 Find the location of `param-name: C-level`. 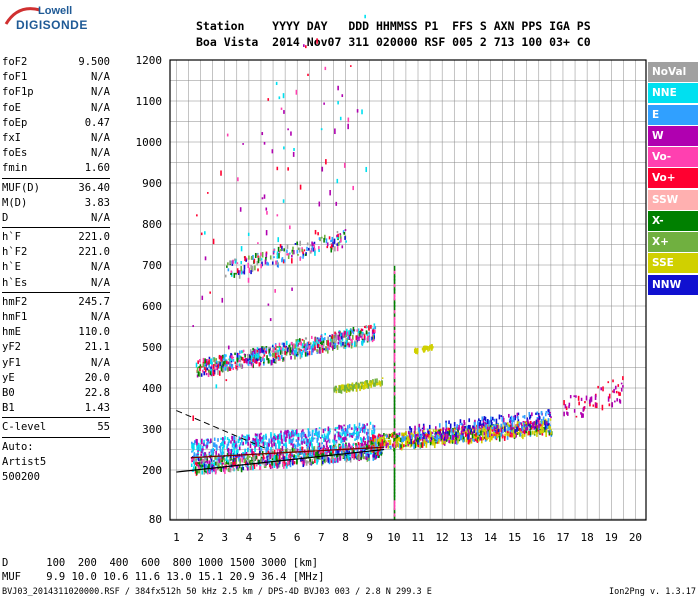

param-name: C-level is located at coordinates (24, 427).